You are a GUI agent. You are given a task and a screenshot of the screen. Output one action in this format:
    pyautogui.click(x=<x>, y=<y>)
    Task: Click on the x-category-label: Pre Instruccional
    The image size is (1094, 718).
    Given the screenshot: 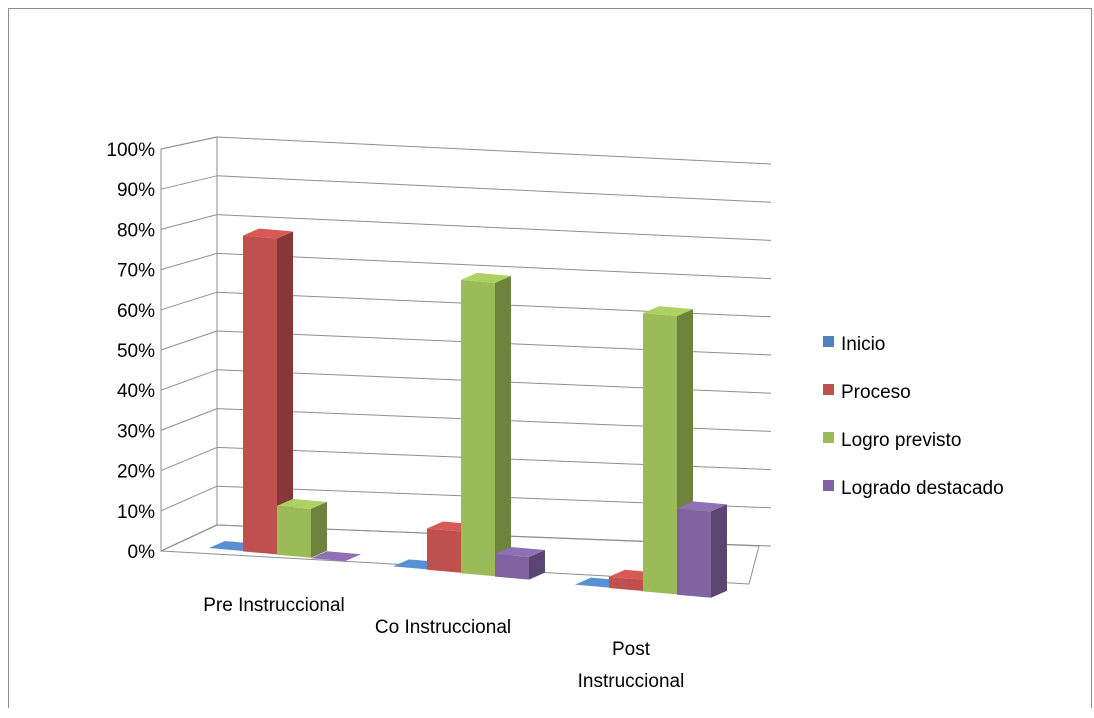 What is the action you would take?
    pyautogui.click(x=274, y=605)
    